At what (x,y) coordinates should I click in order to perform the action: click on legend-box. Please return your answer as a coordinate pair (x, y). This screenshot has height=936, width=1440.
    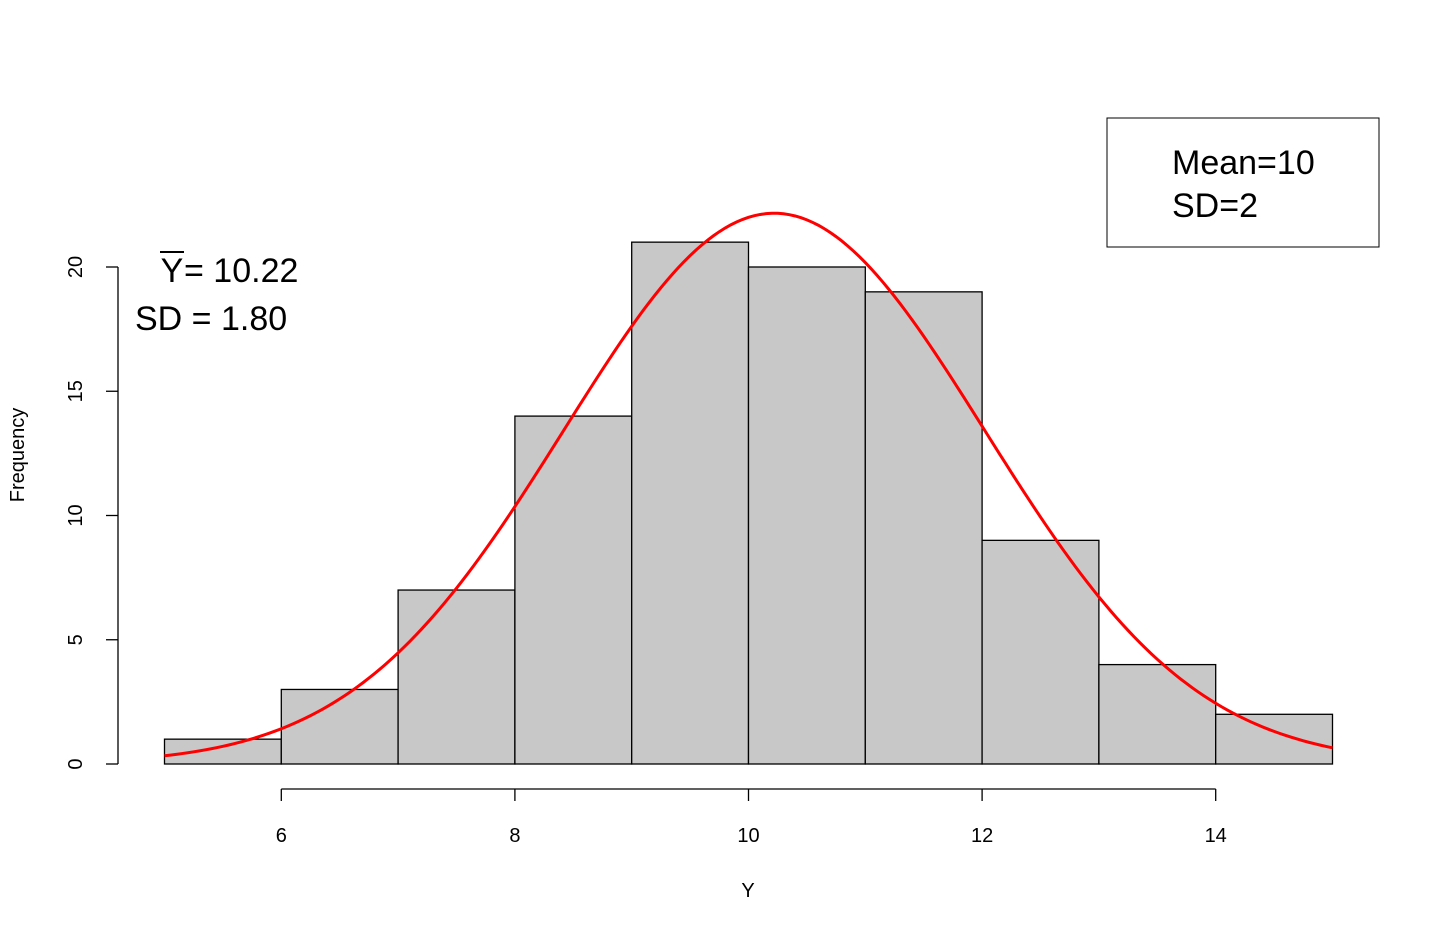
    Looking at the image, I should click on (1243, 182).